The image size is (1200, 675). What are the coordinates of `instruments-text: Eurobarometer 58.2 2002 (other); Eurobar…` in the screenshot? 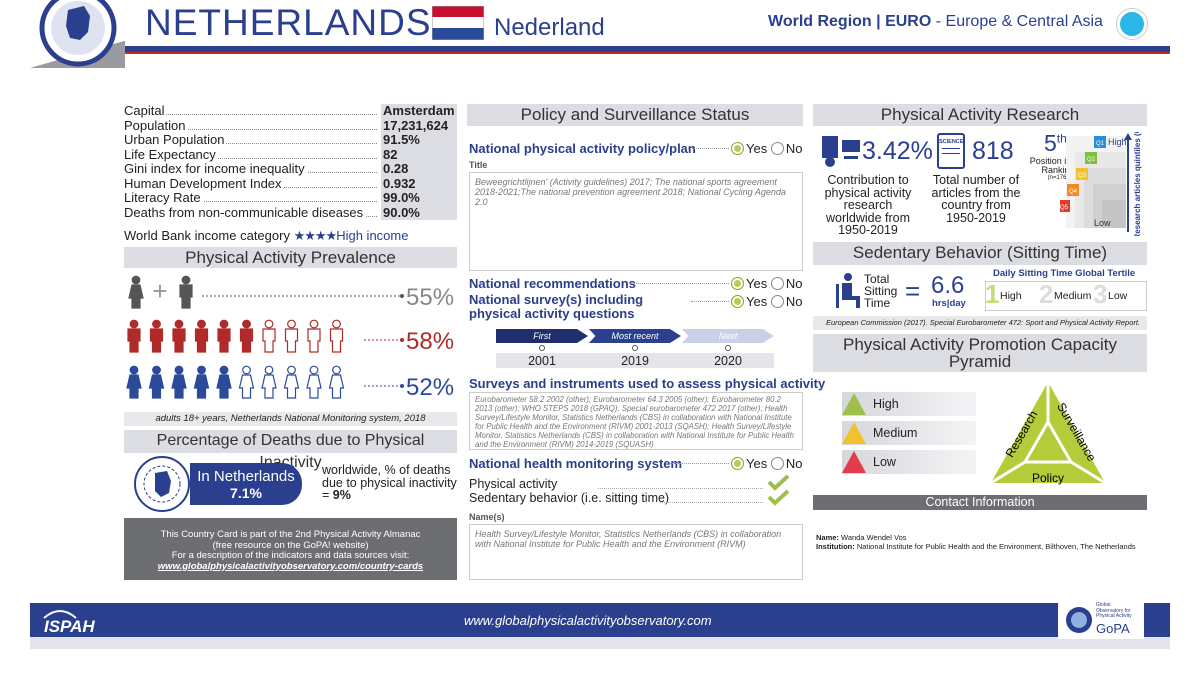 It's located at (636, 421).